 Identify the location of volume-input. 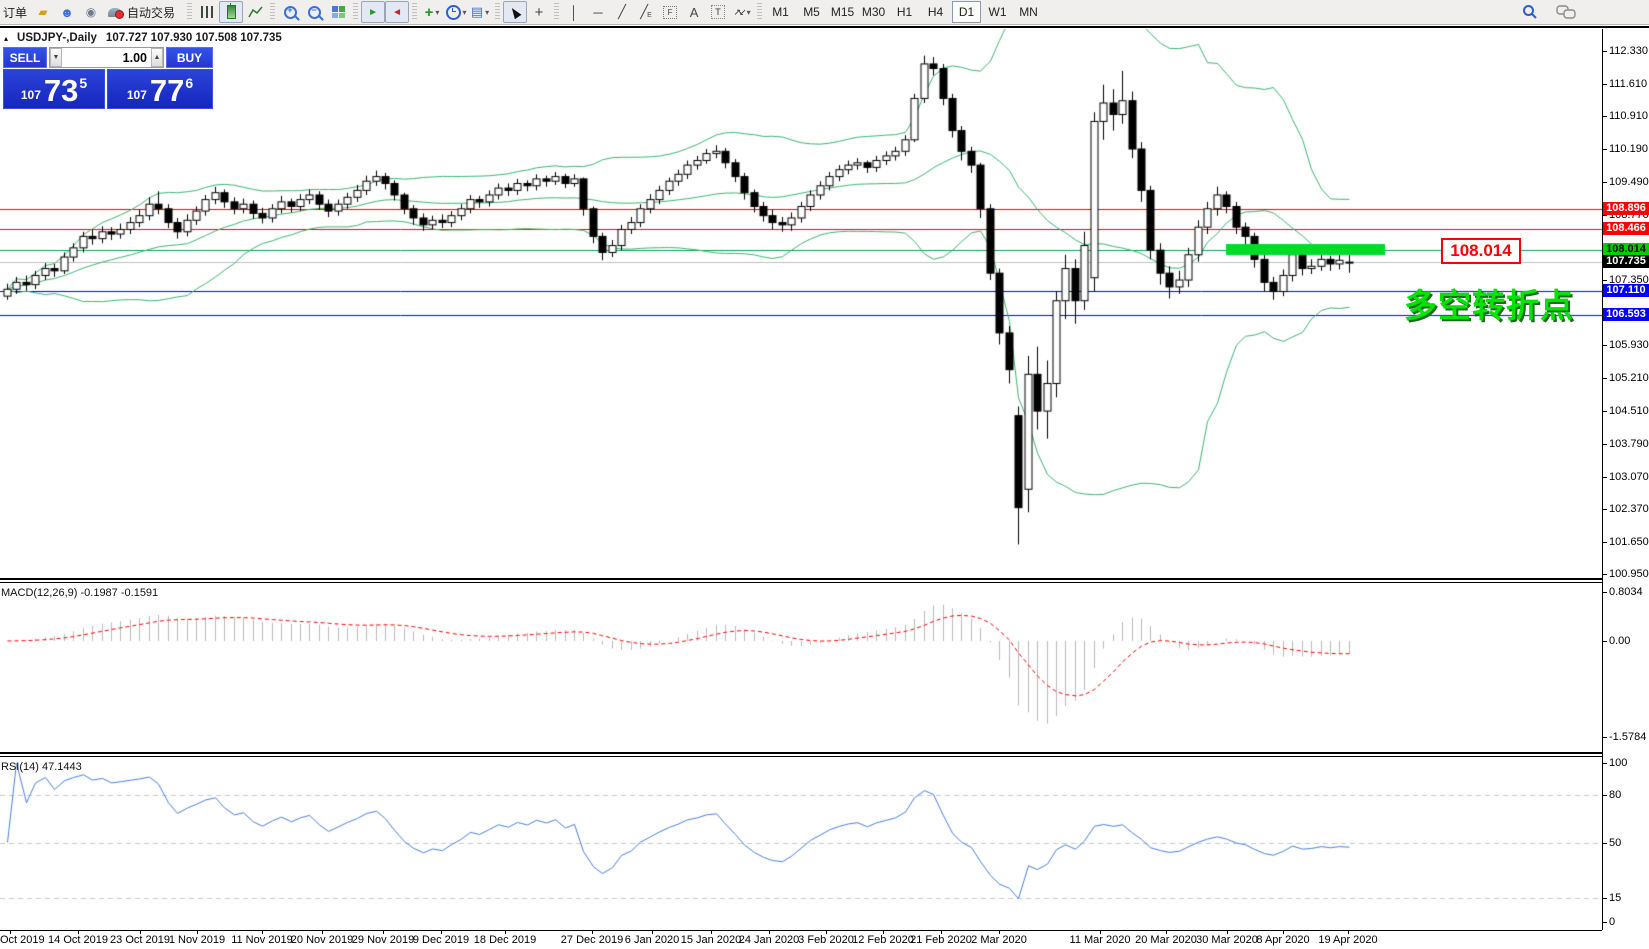
(106, 57).